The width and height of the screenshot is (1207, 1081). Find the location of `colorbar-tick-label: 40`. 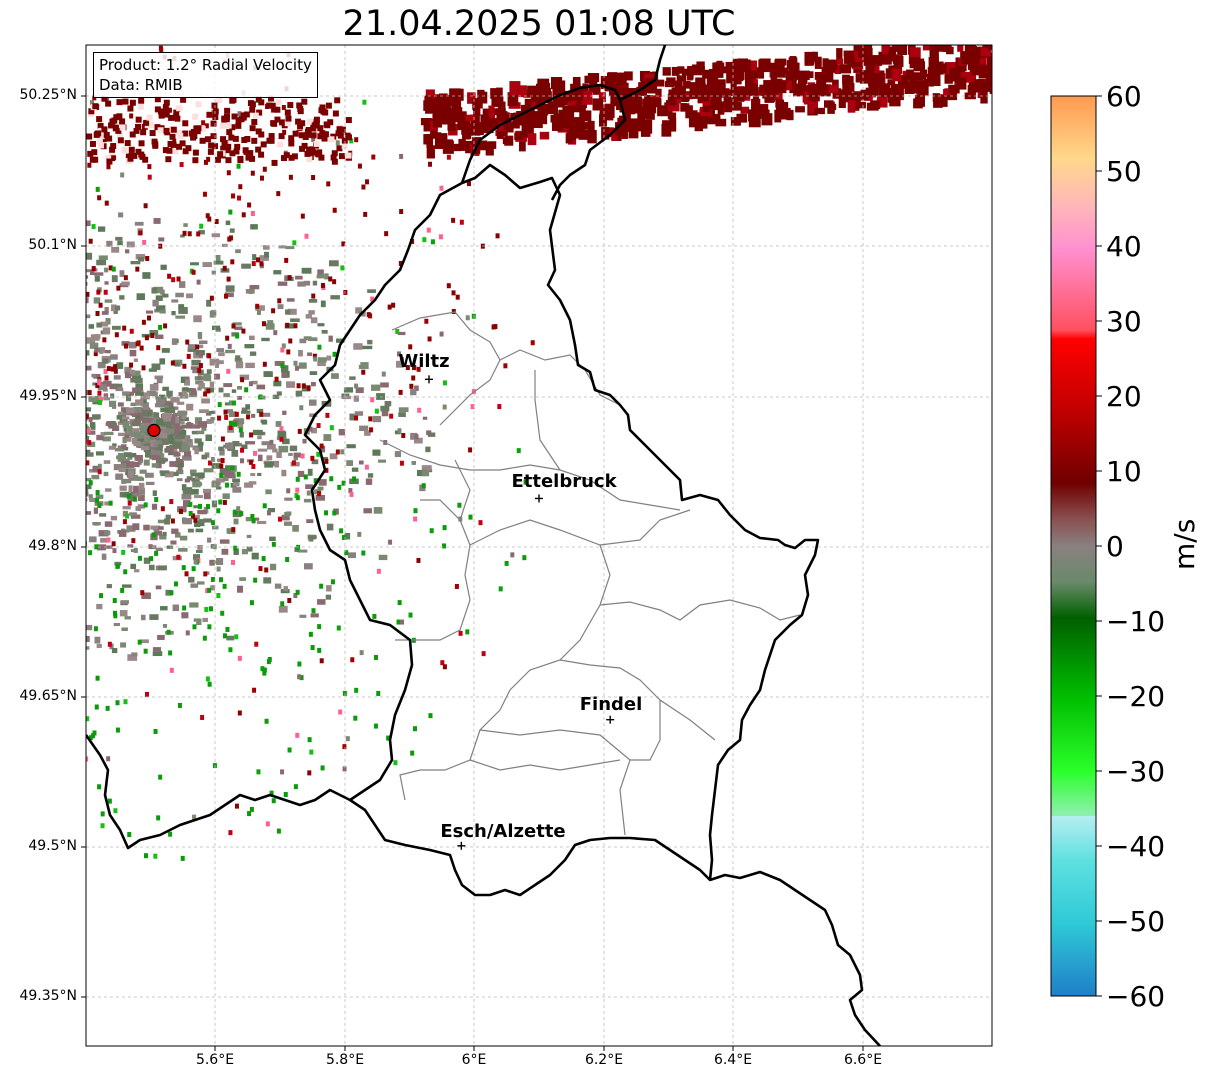

colorbar-tick-label: 40 is located at coordinates (1124, 246).